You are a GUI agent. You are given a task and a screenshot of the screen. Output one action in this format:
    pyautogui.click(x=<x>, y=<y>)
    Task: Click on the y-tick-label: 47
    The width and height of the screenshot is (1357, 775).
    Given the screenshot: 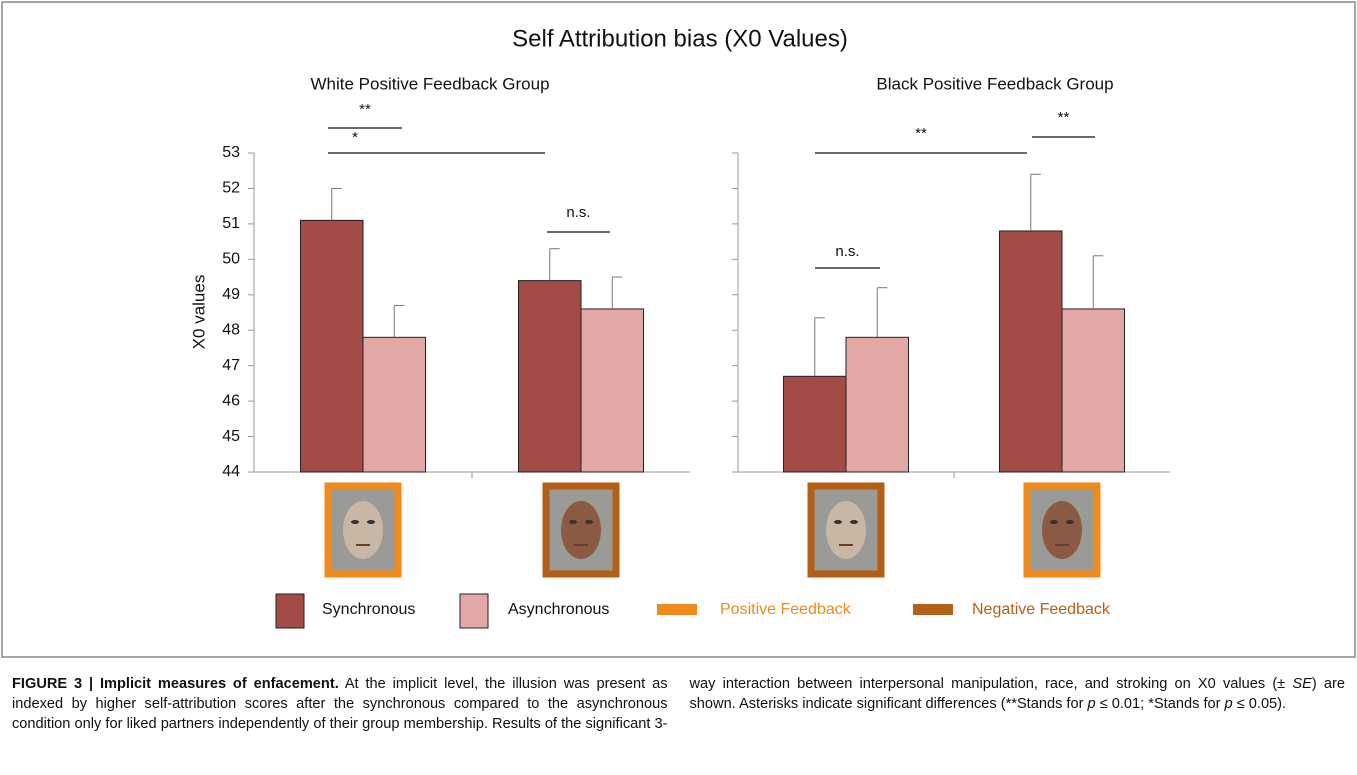 What is the action you would take?
    pyautogui.click(x=231, y=365)
    